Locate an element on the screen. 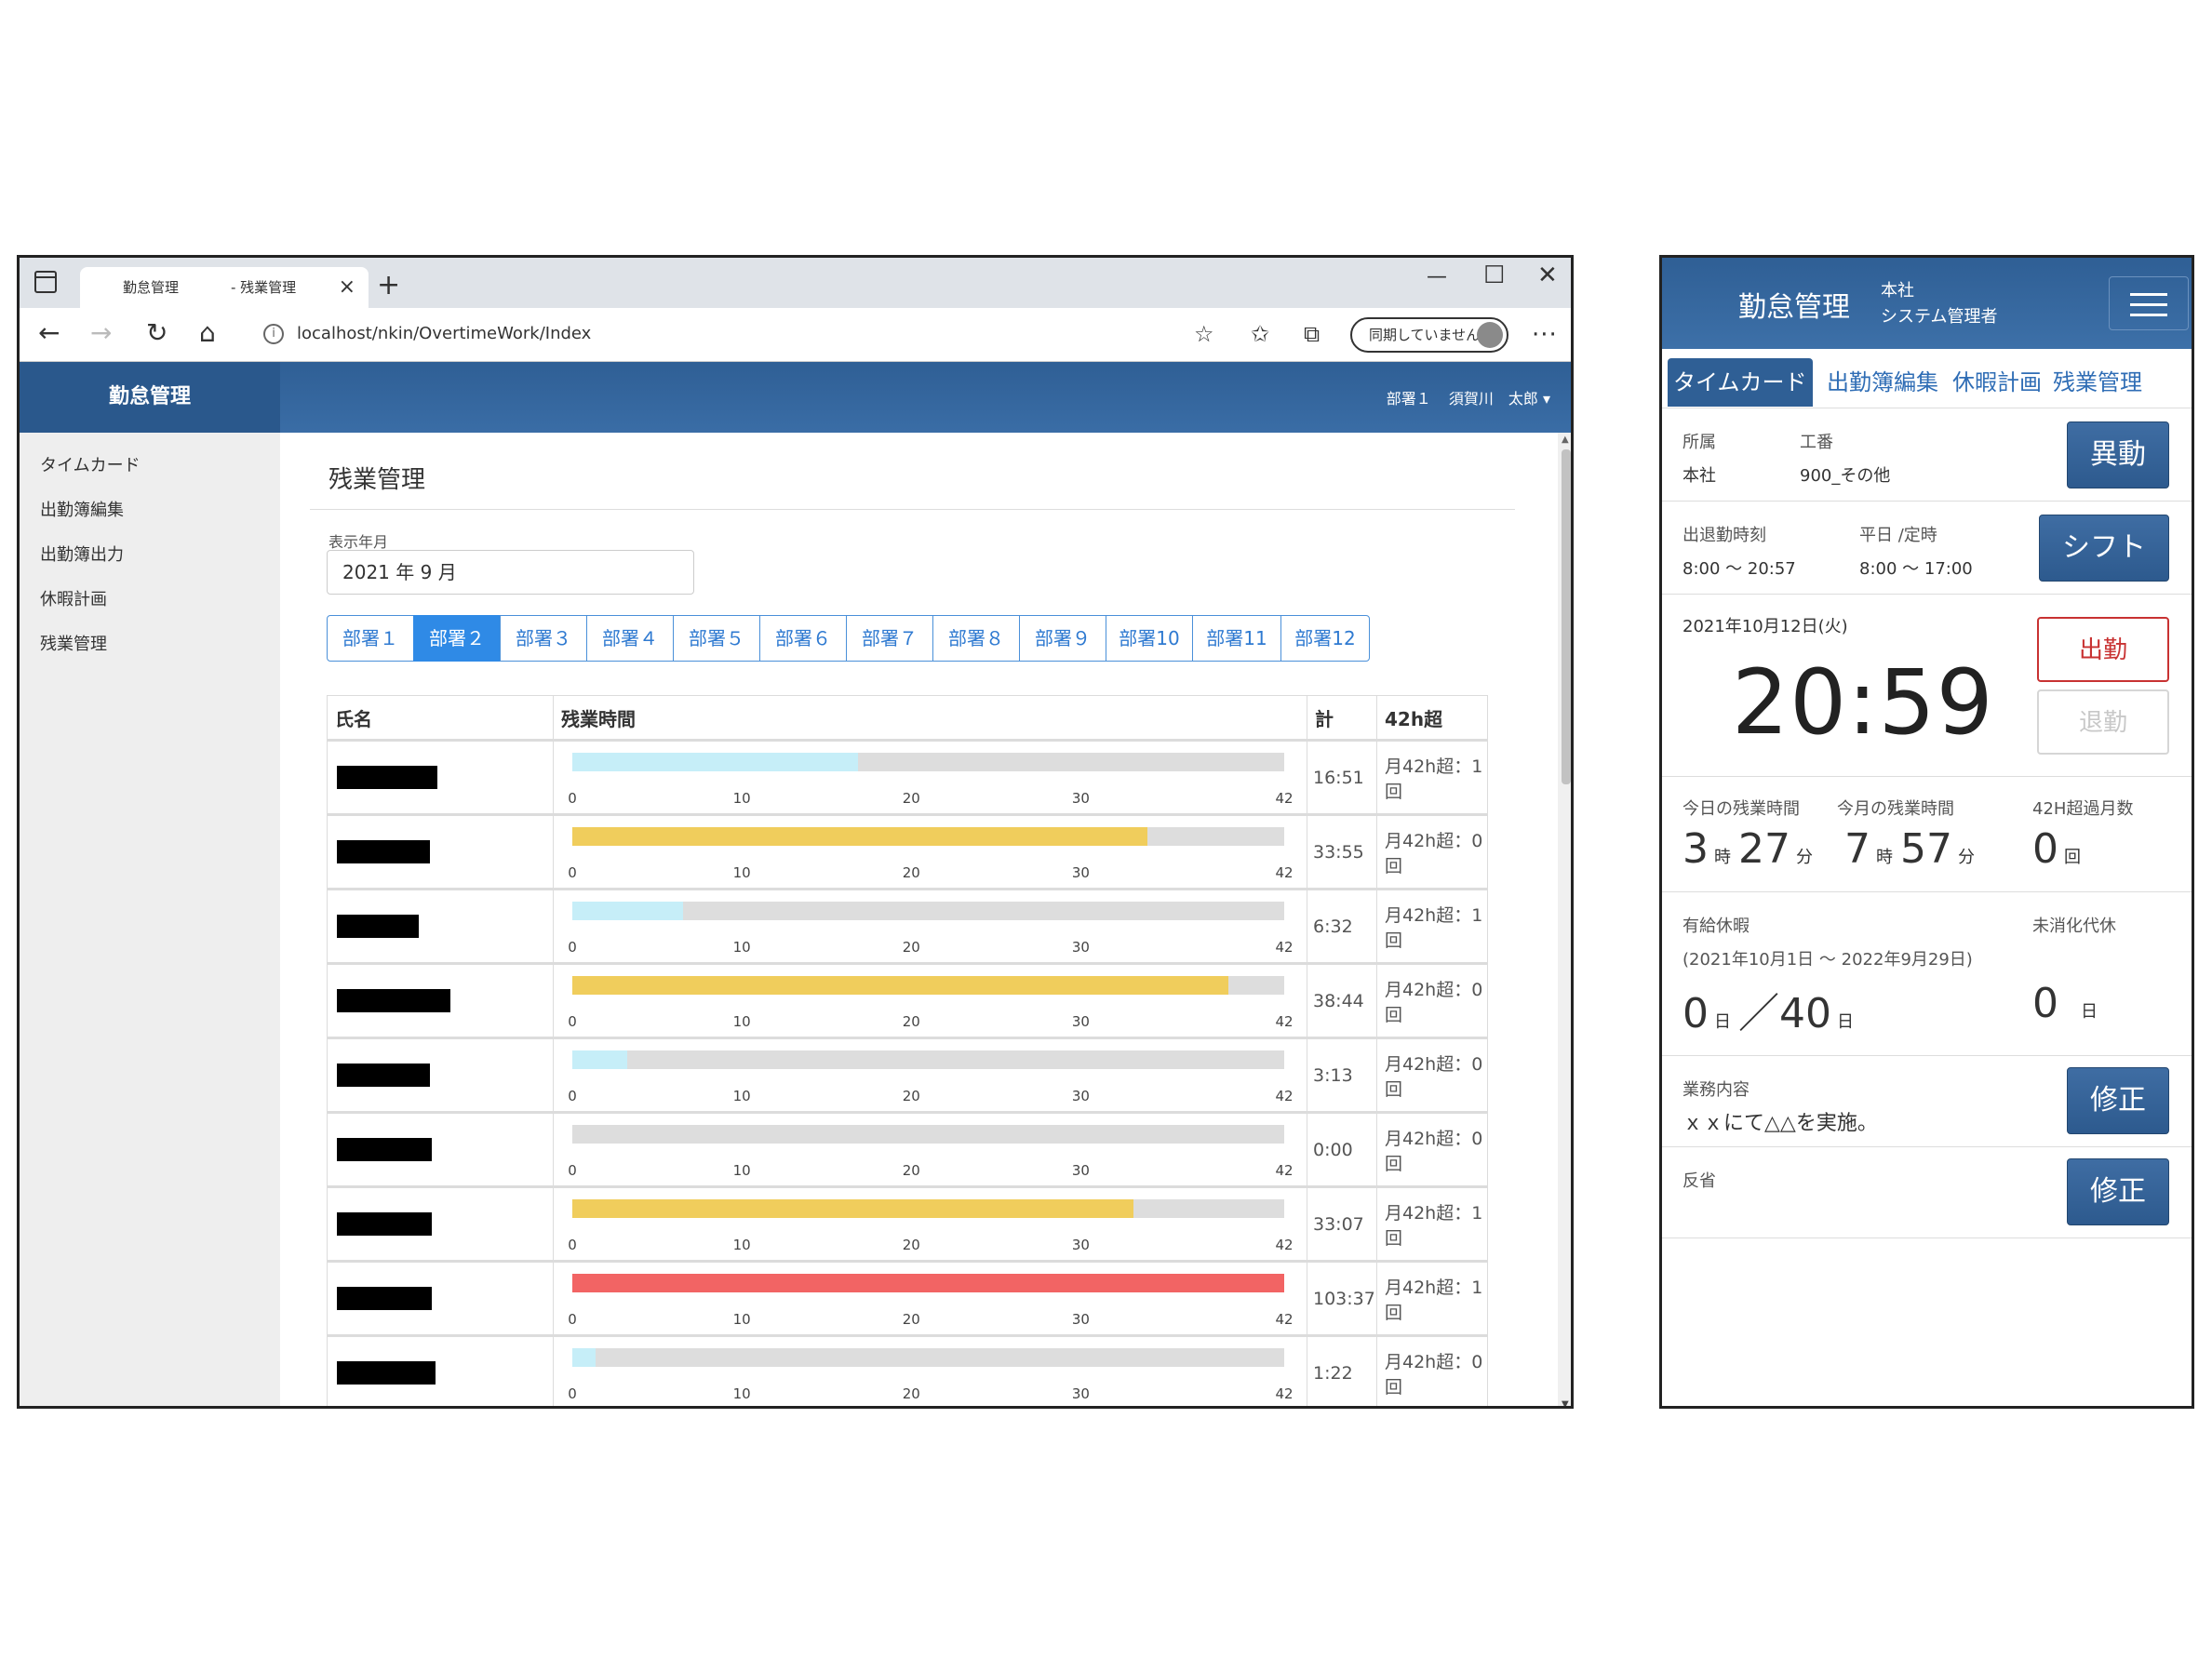  more-icon: ··· is located at coordinates (1545, 335).